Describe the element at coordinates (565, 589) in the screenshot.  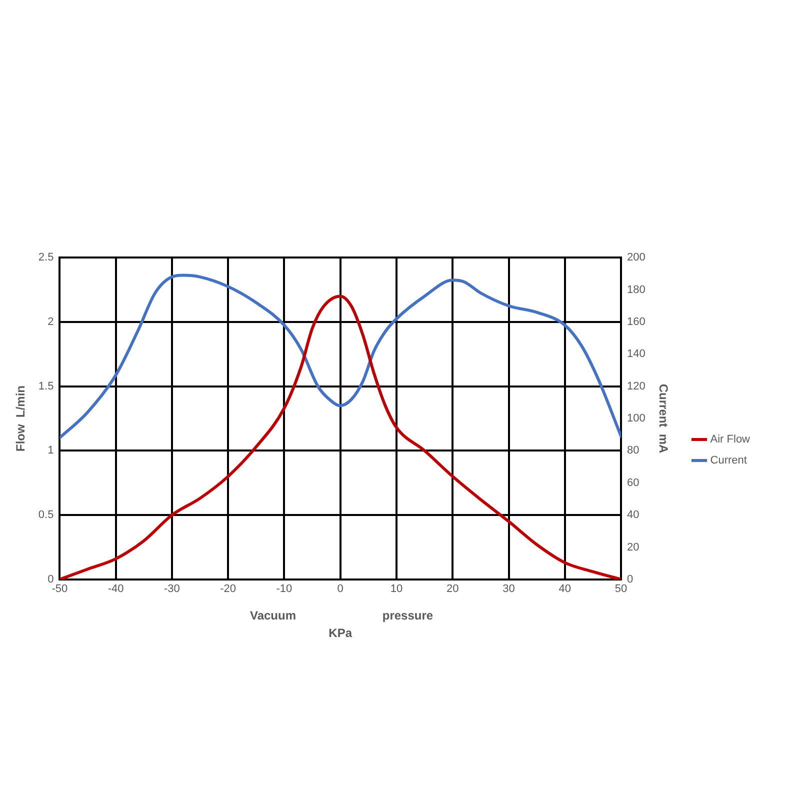
I see `x-tick-label: 40` at that location.